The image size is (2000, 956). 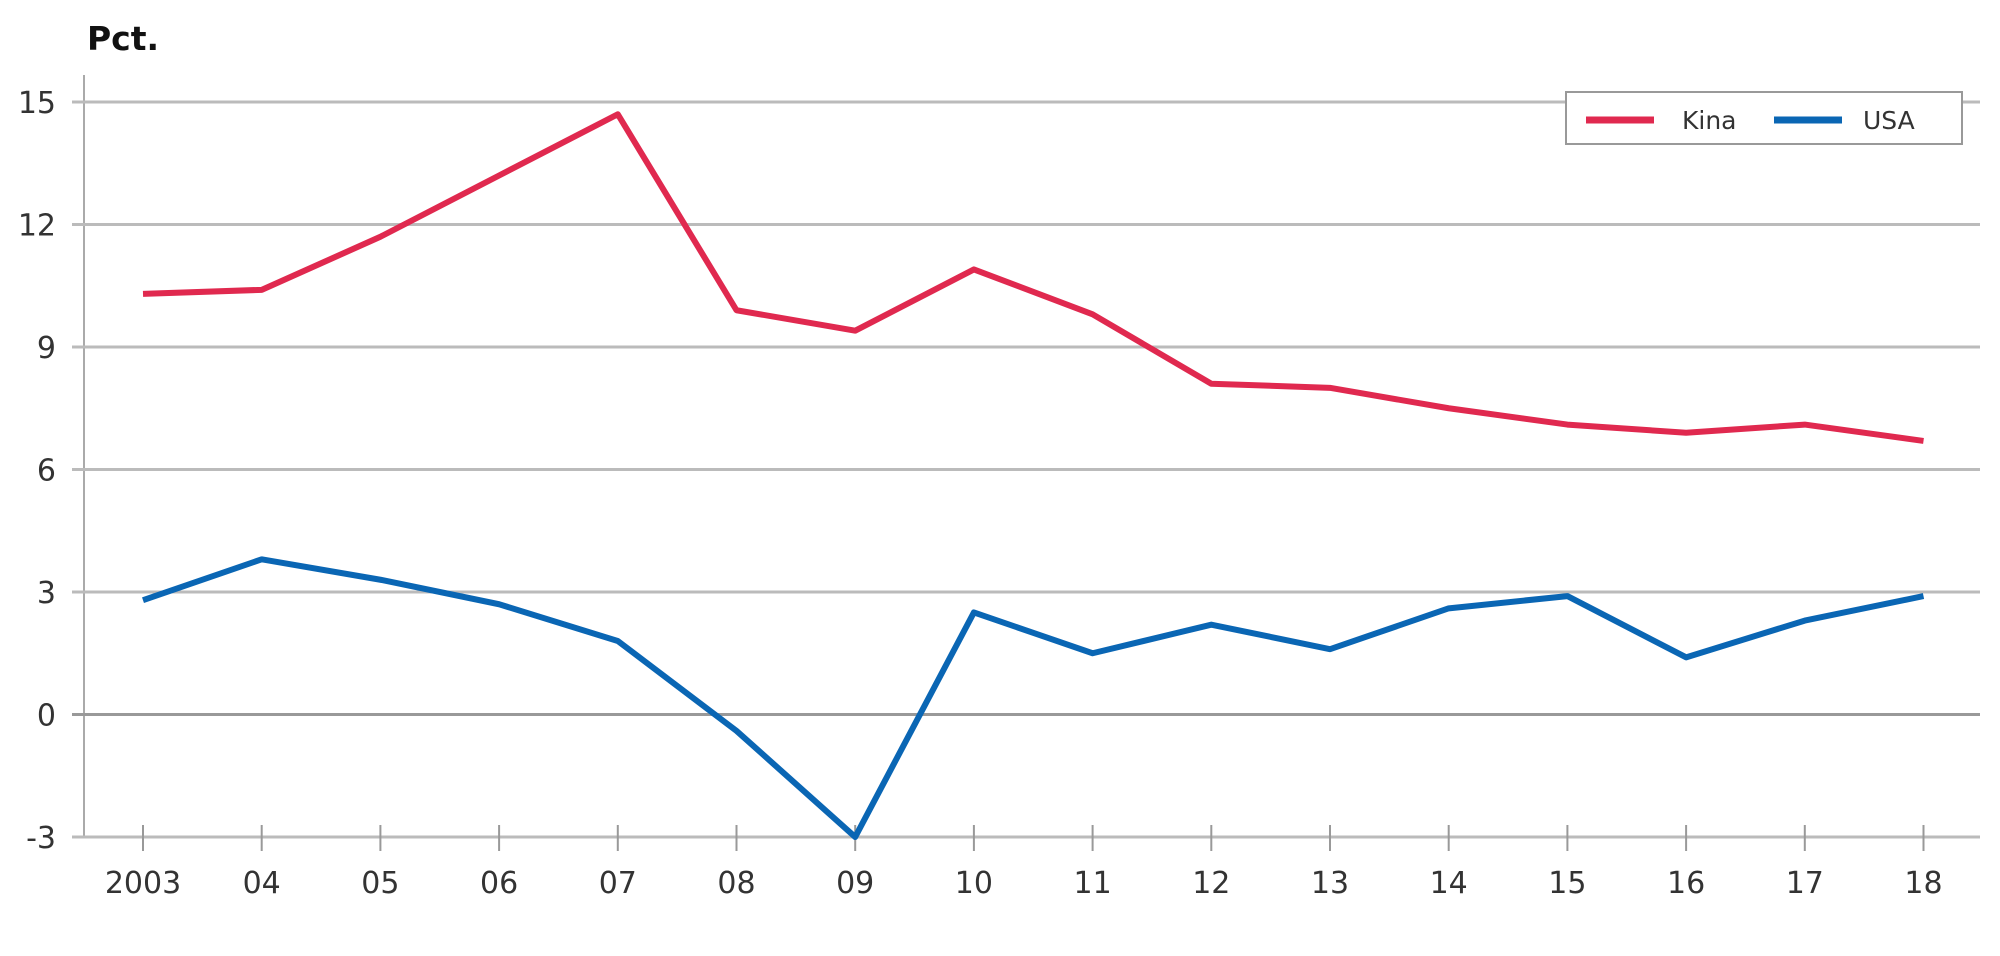 I want to click on x-tick-label: 11, so click(x=1093, y=883).